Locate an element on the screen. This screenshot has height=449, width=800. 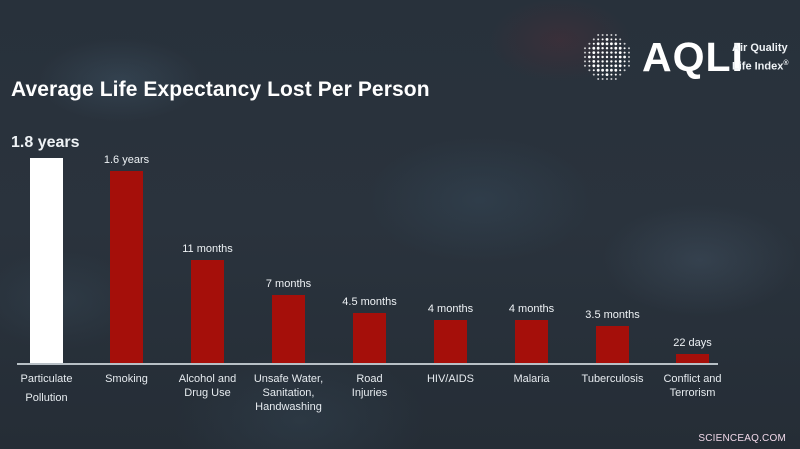
logo-subtitle-line1: Air Quality is located at coordinates (760, 48).